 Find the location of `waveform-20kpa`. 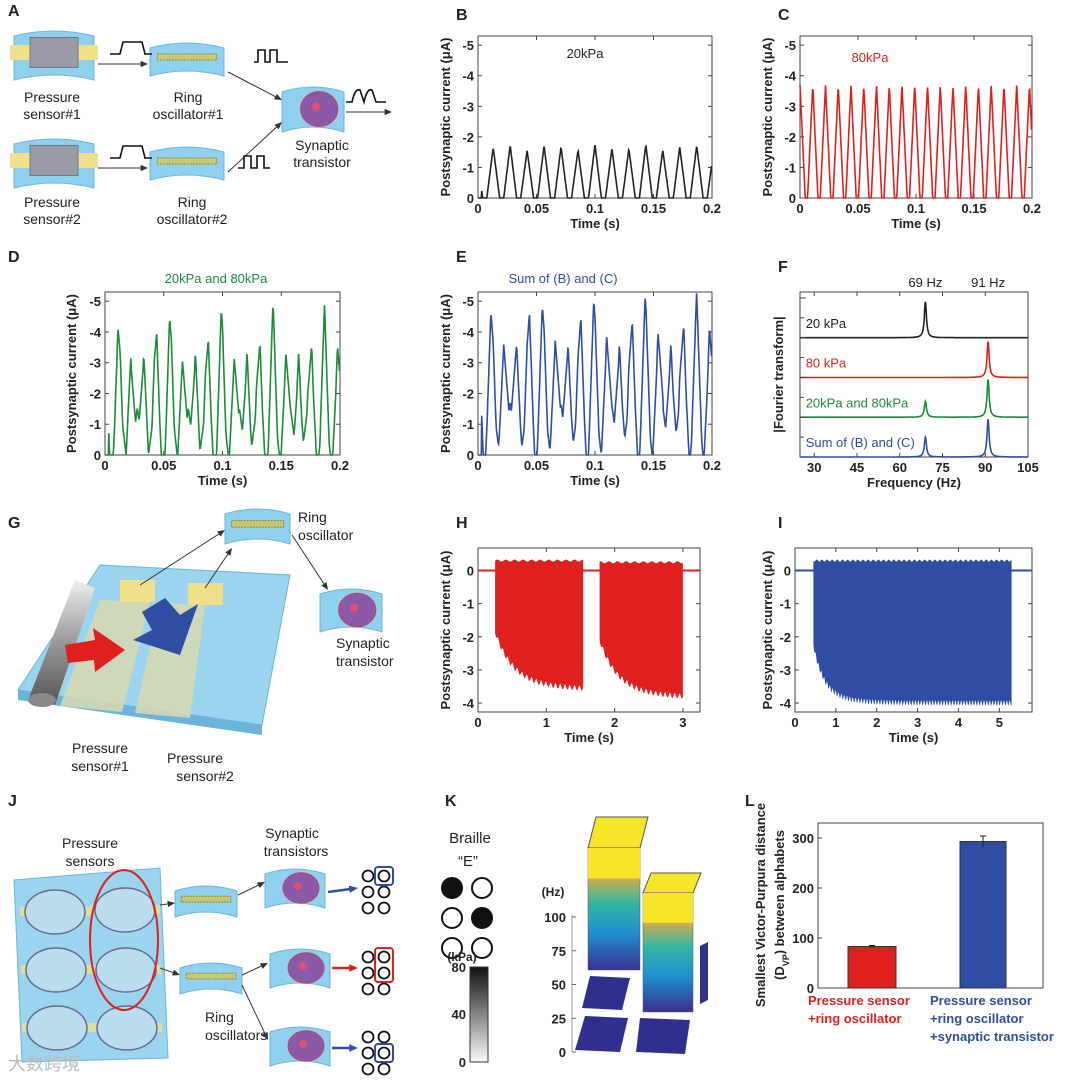

waveform-20kpa is located at coordinates (595, 171).